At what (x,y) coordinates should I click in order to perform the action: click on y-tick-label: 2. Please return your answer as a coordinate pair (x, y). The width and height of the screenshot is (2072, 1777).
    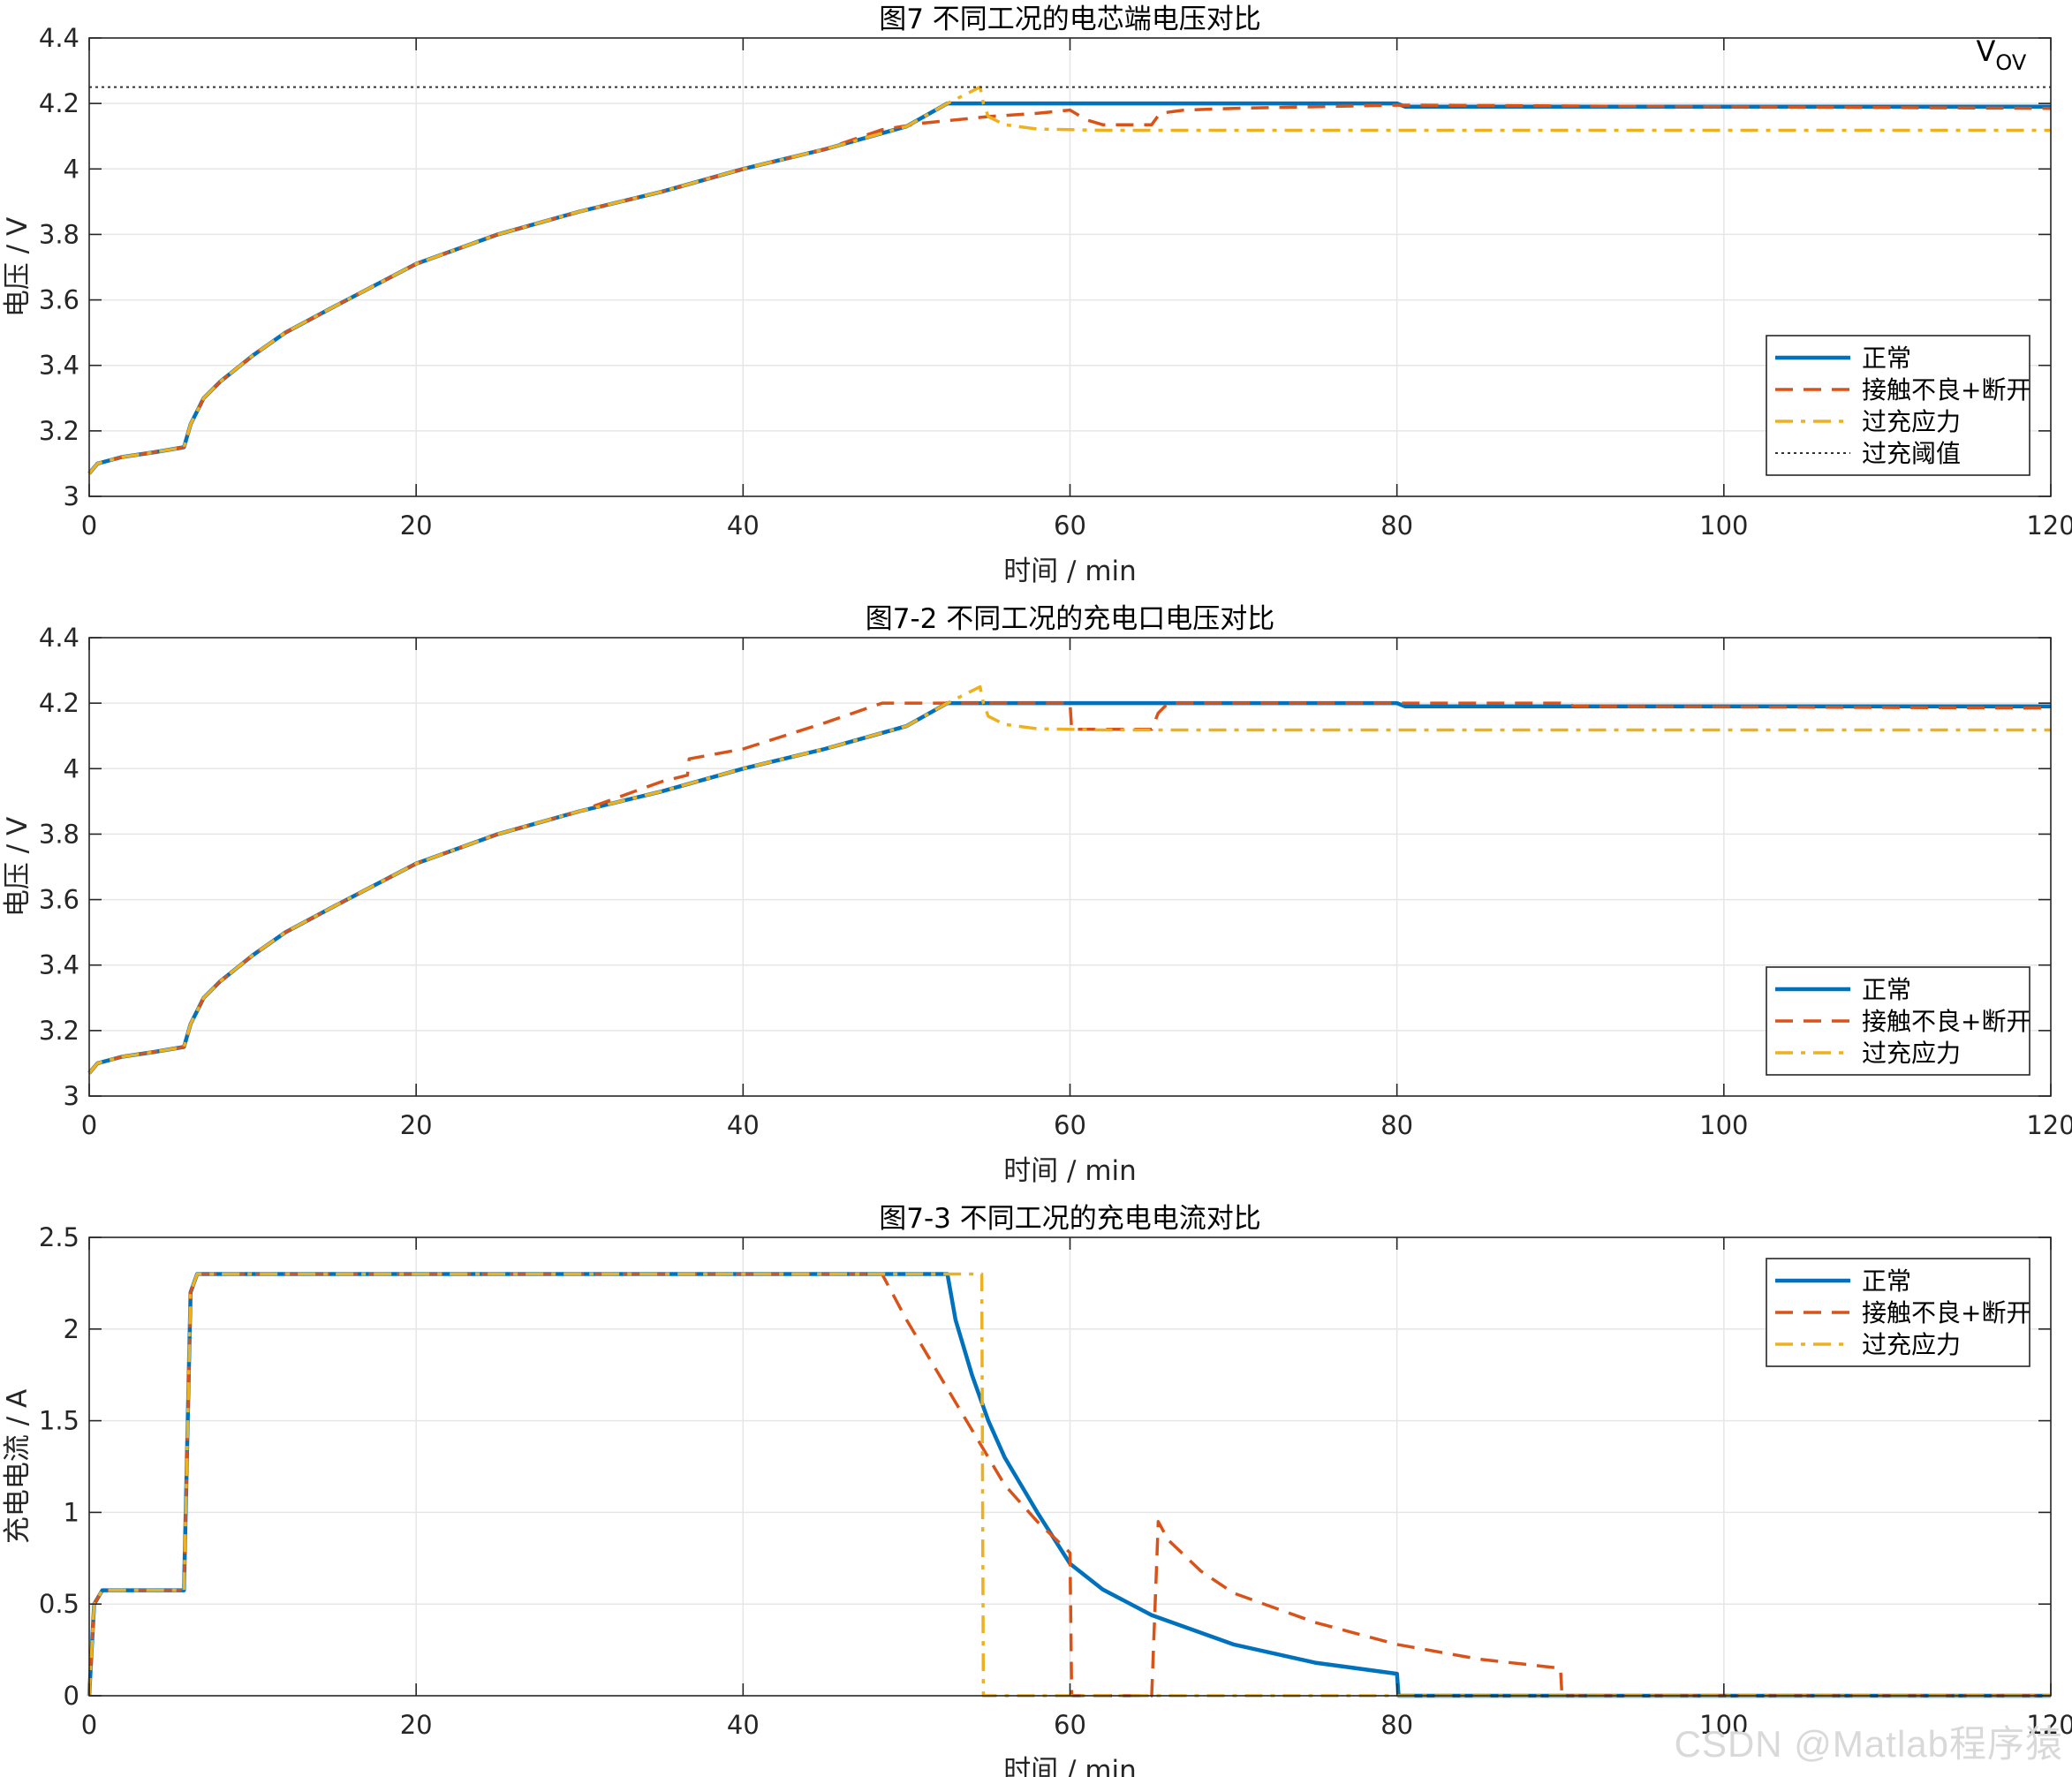
    Looking at the image, I should click on (71, 1329).